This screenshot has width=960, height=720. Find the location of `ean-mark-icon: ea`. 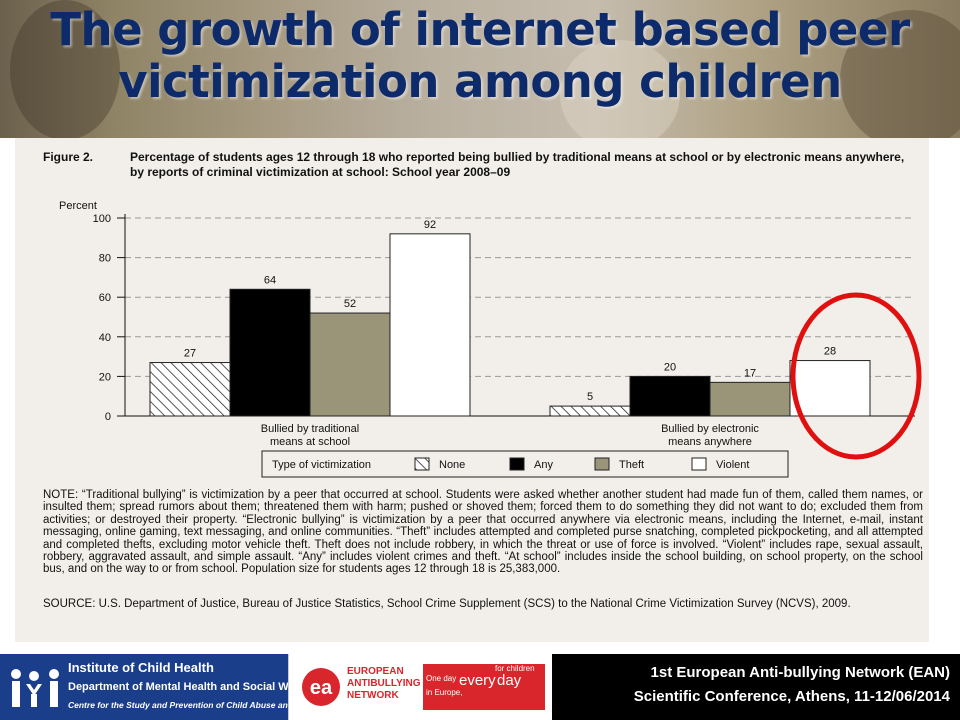

ean-mark-icon: ea is located at coordinates (321, 687).